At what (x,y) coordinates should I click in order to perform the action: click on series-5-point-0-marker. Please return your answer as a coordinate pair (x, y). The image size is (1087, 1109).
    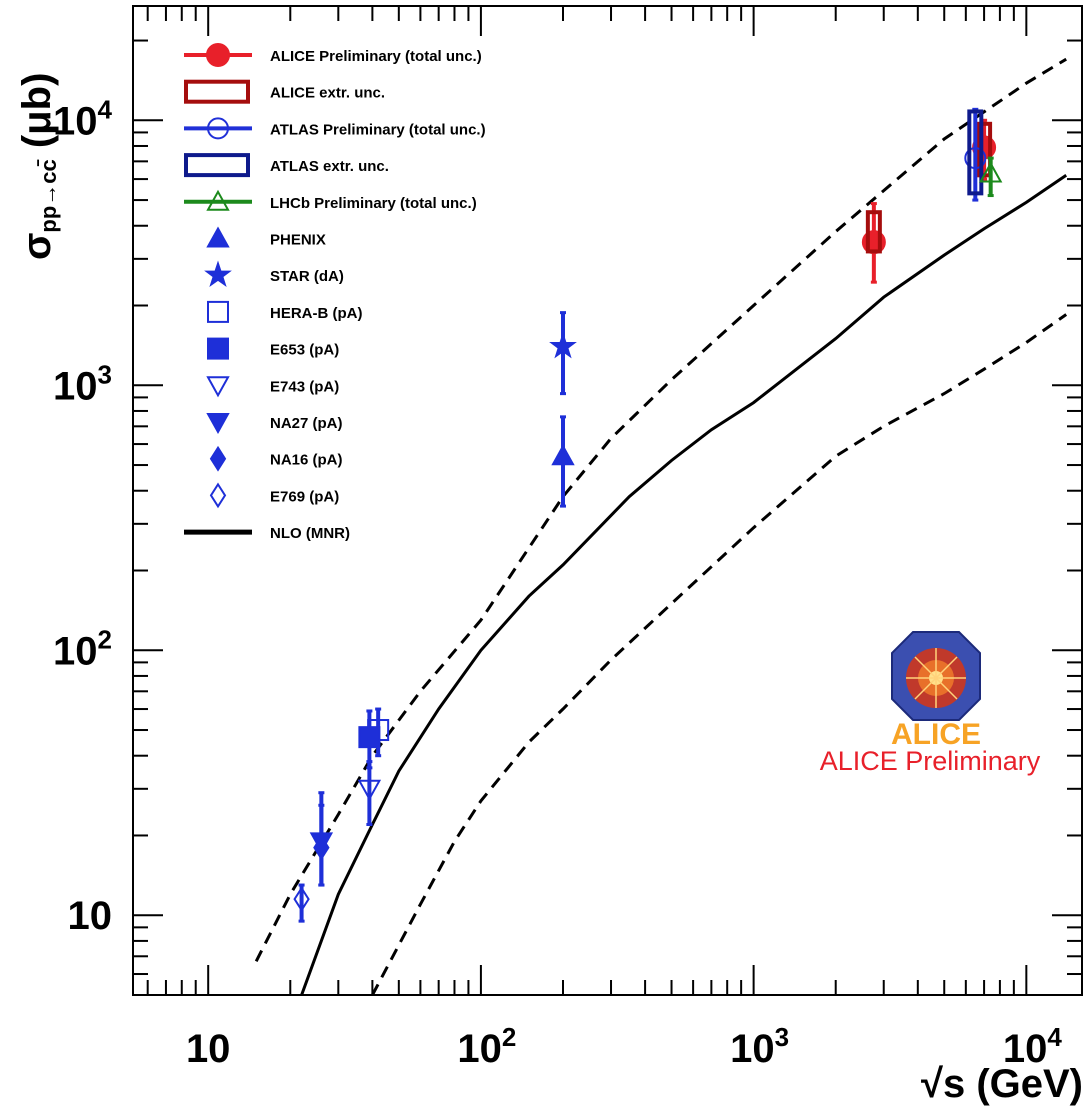
    Looking at the image, I should click on (563, 455).